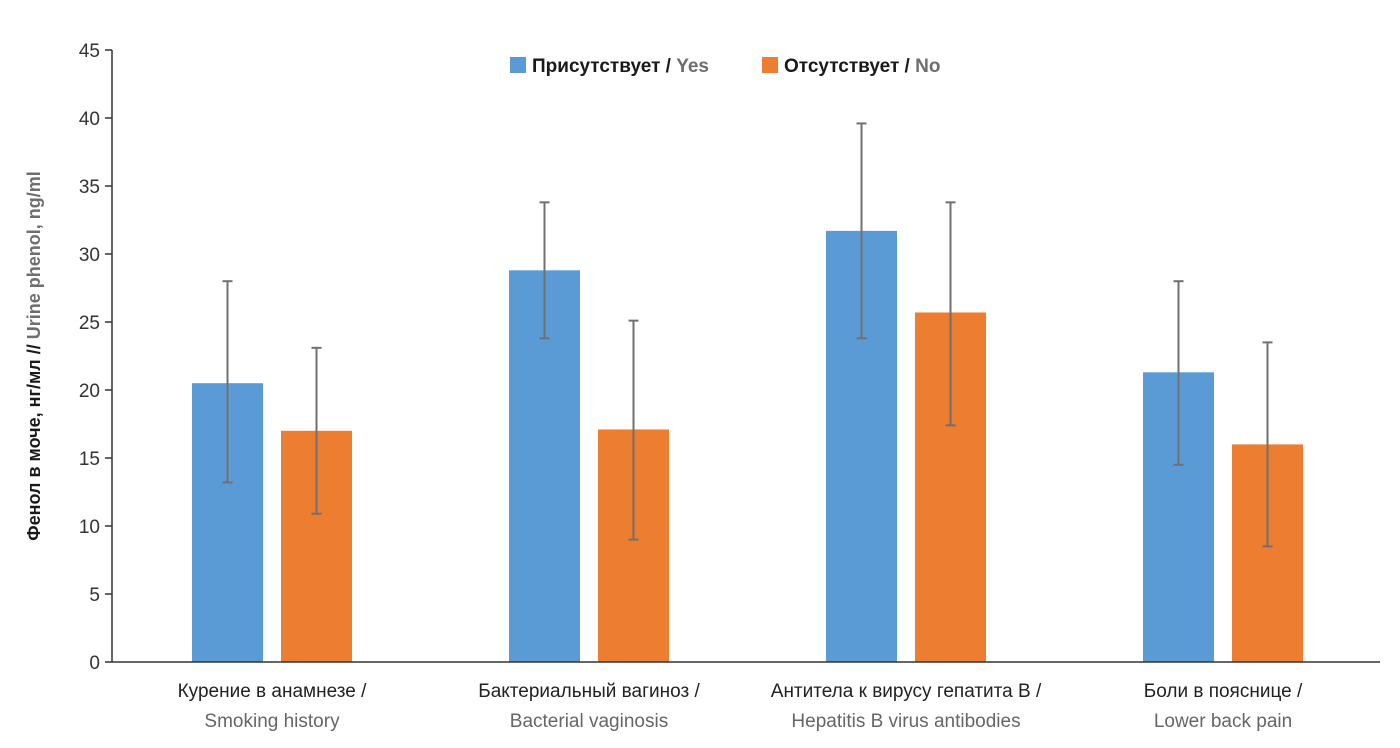 The image size is (1400, 748). I want to click on legend-label-yes-ru: Присутствует /, so click(602, 66).